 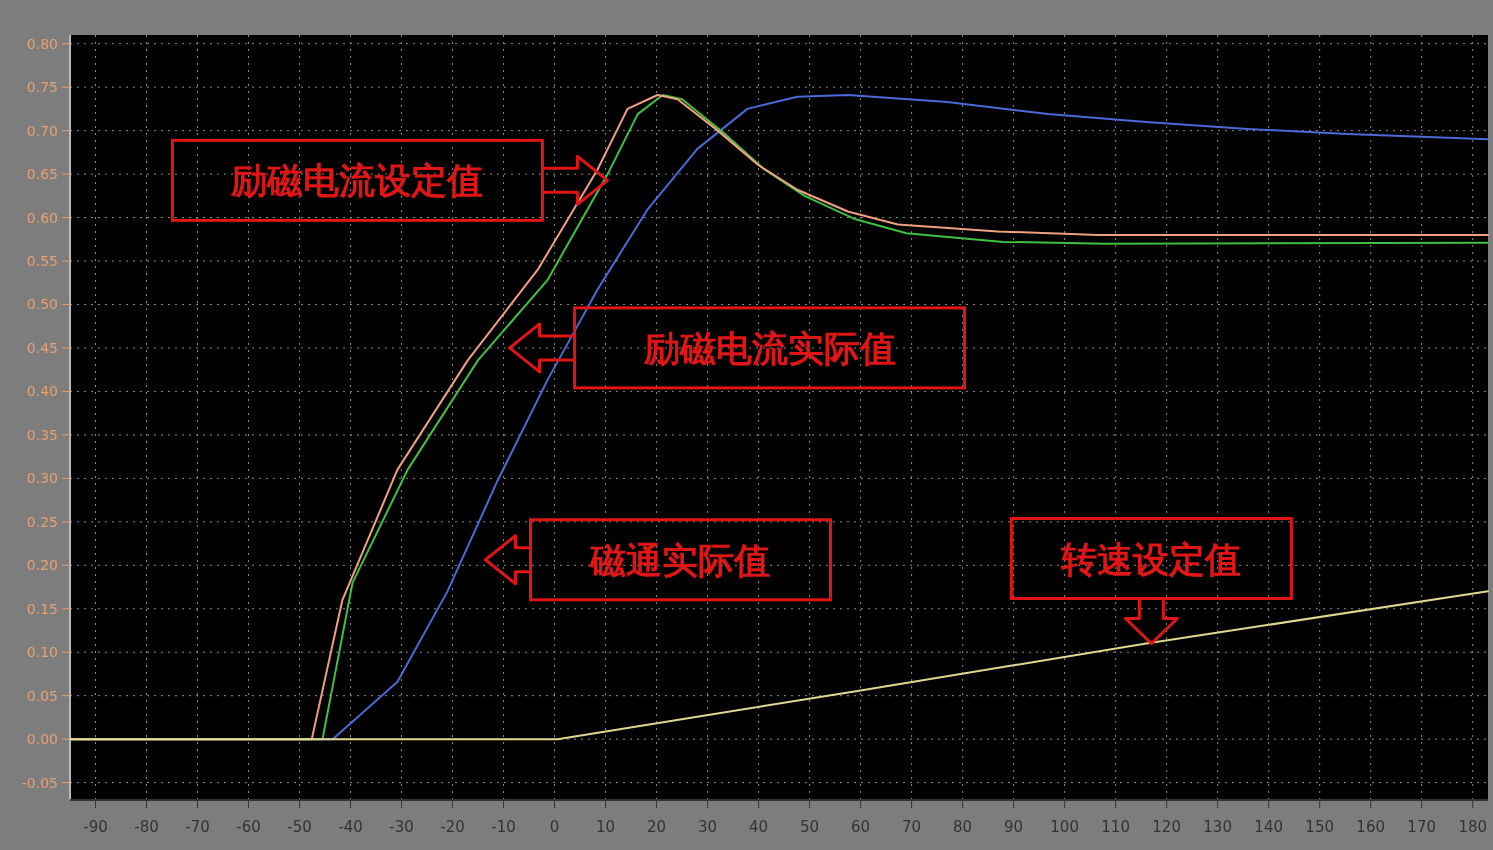 I want to click on x-tick-label: -10, so click(x=503, y=827).